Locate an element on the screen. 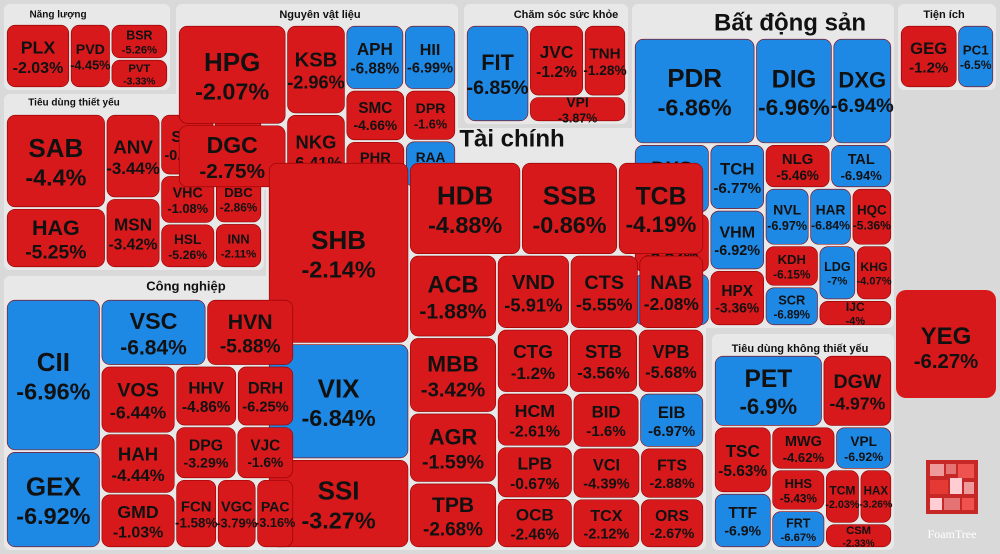  stock-cell-gex: GEX-6.92% is located at coordinates (53, 499).